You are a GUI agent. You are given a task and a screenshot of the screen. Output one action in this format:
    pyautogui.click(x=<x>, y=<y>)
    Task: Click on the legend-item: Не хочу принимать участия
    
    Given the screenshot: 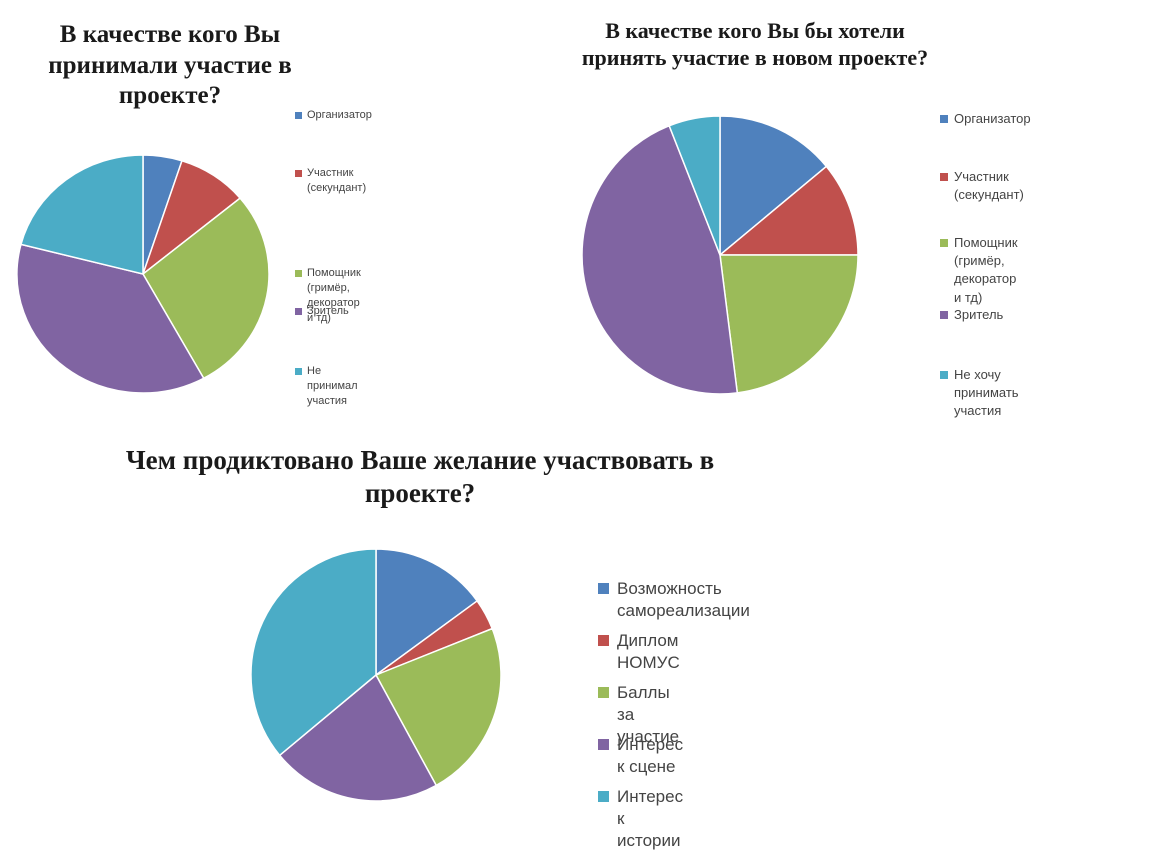 What is the action you would take?
    pyautogui.click(x=979, y=393)
    